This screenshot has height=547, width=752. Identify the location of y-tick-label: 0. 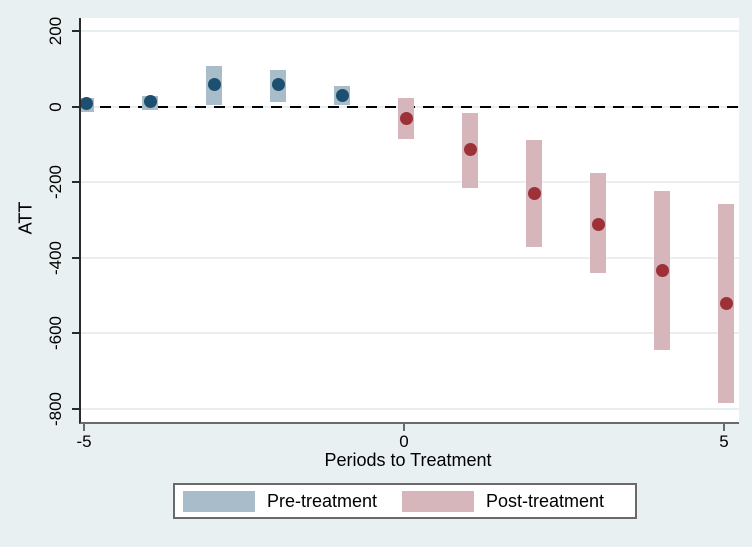
(55, 106).